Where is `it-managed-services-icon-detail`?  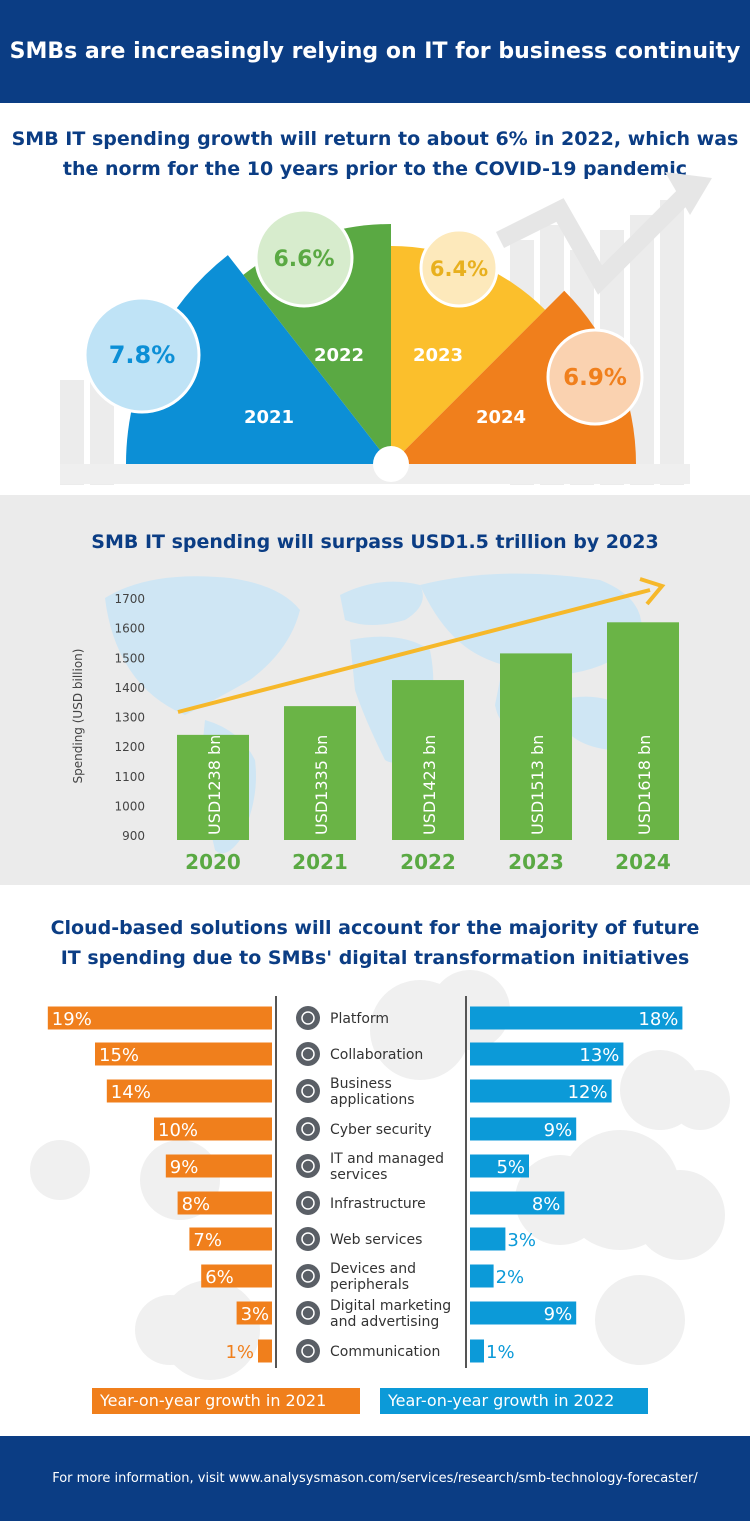 it-managed-services-icon-detail is located at coordinates (308, 1166).